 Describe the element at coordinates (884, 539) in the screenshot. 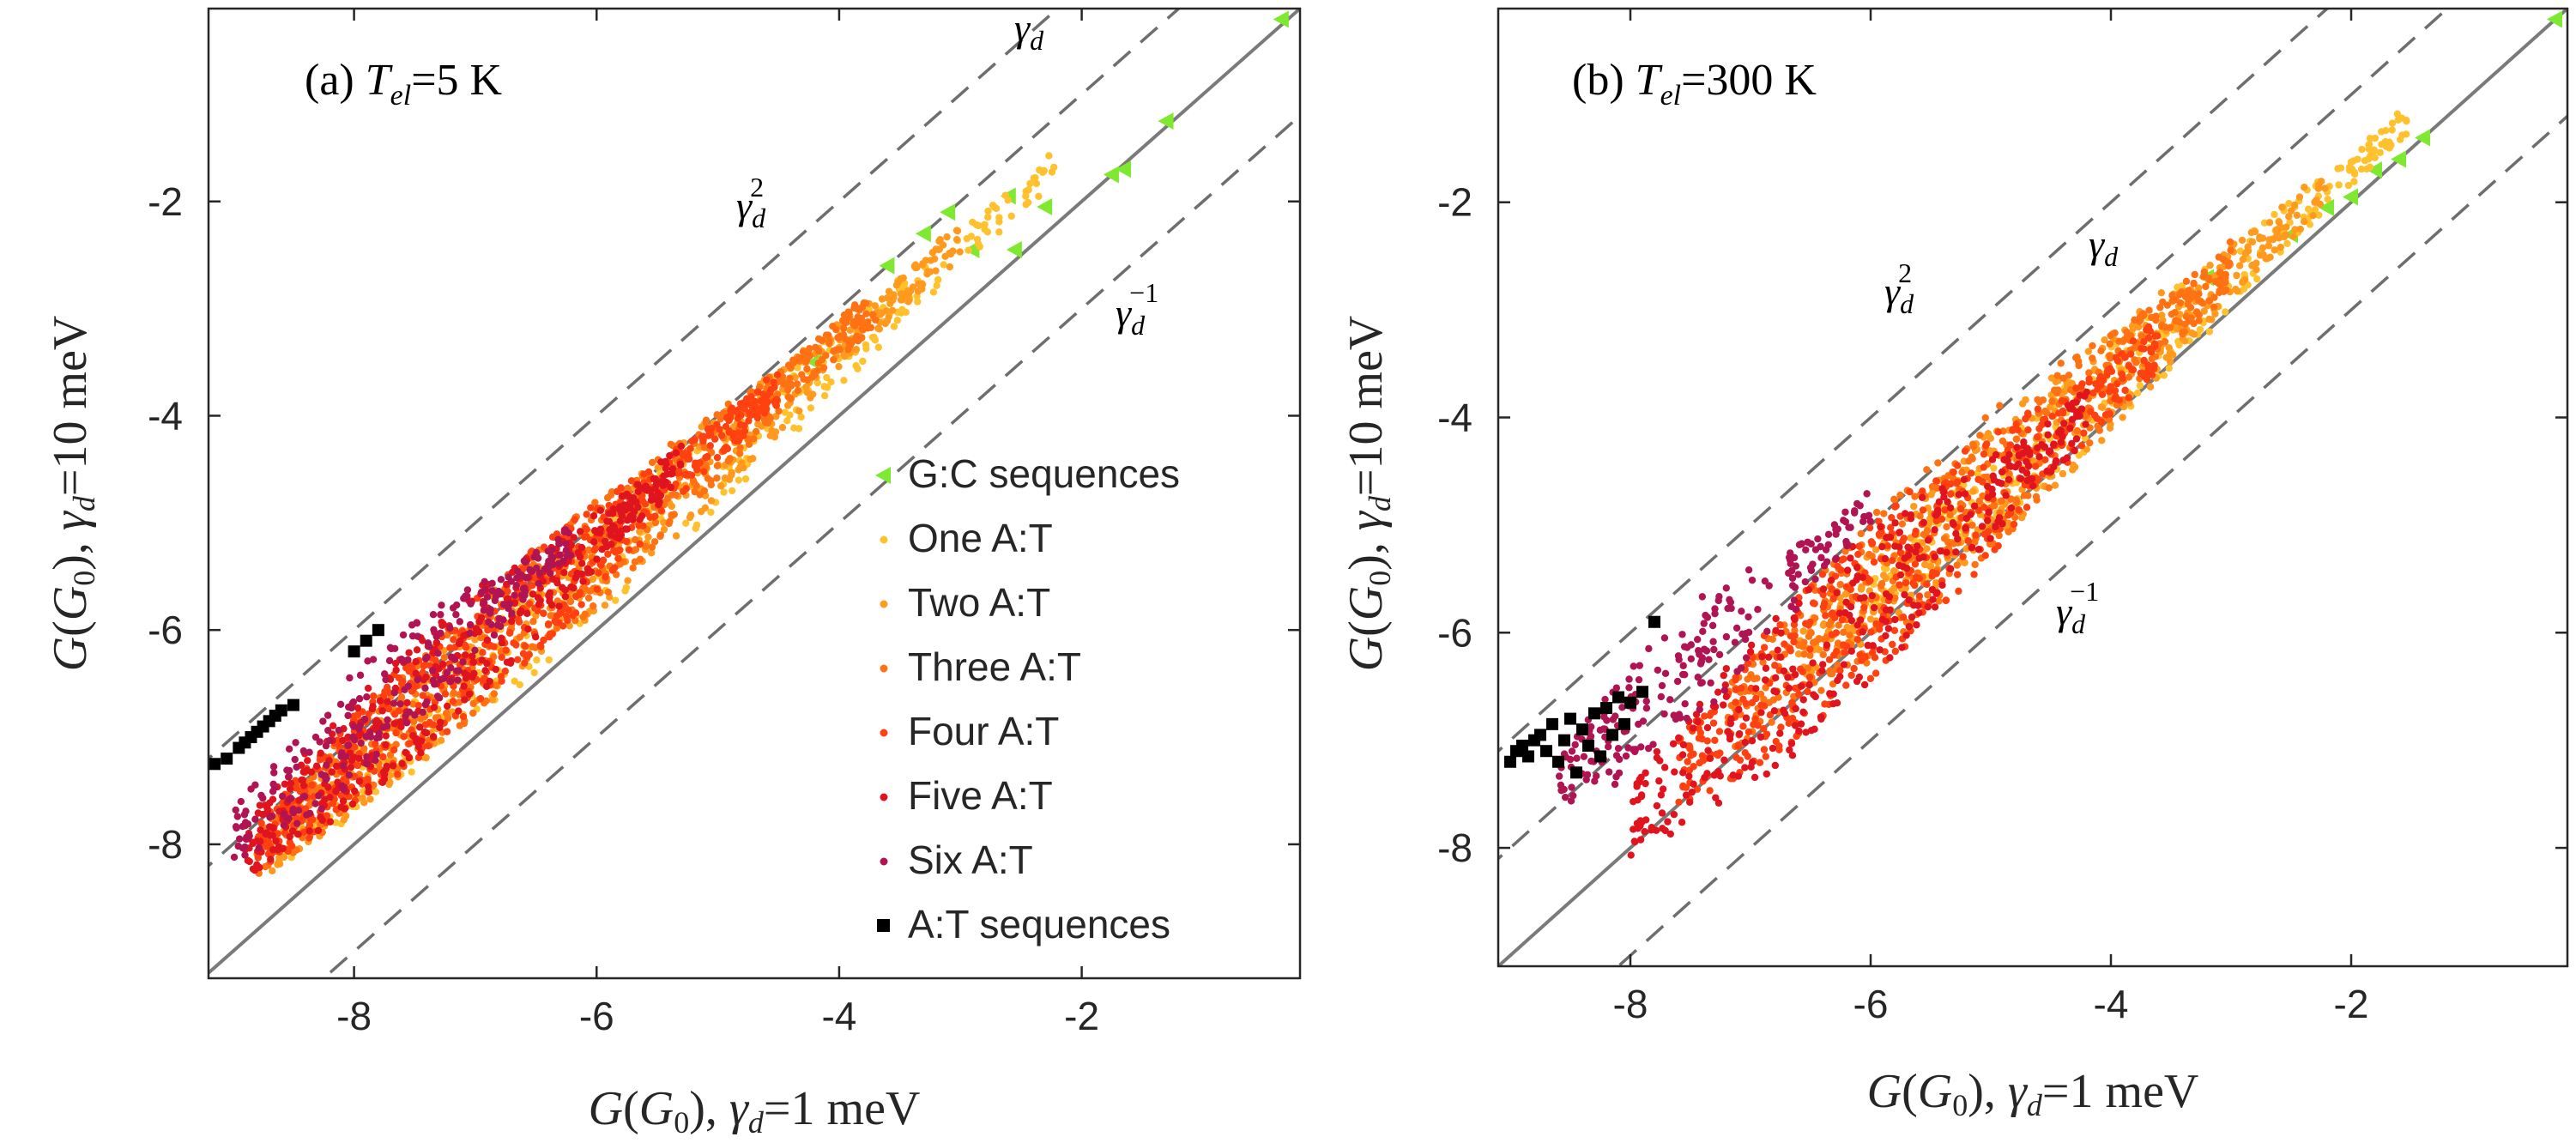

I see `legend-marker` at that location.